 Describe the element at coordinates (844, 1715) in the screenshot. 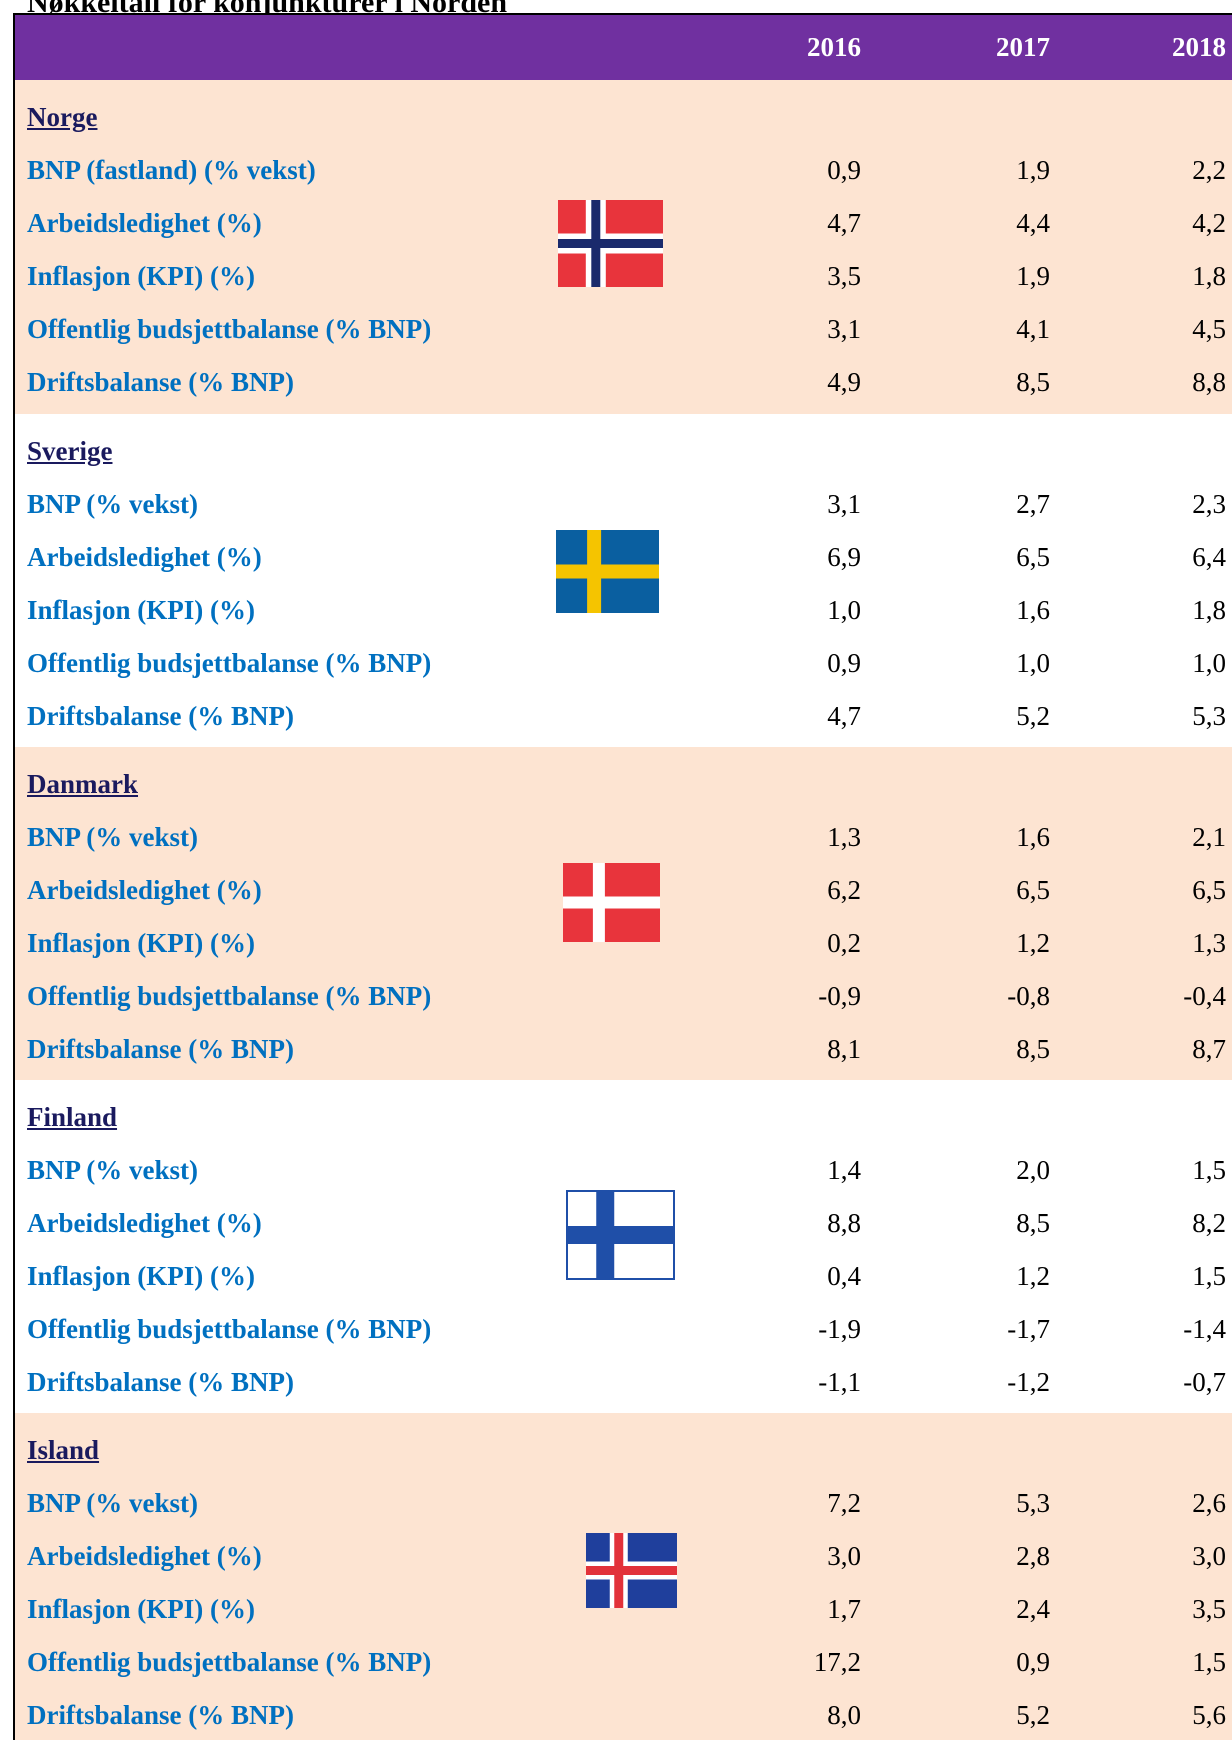

I see `value: 8,0` at that location.